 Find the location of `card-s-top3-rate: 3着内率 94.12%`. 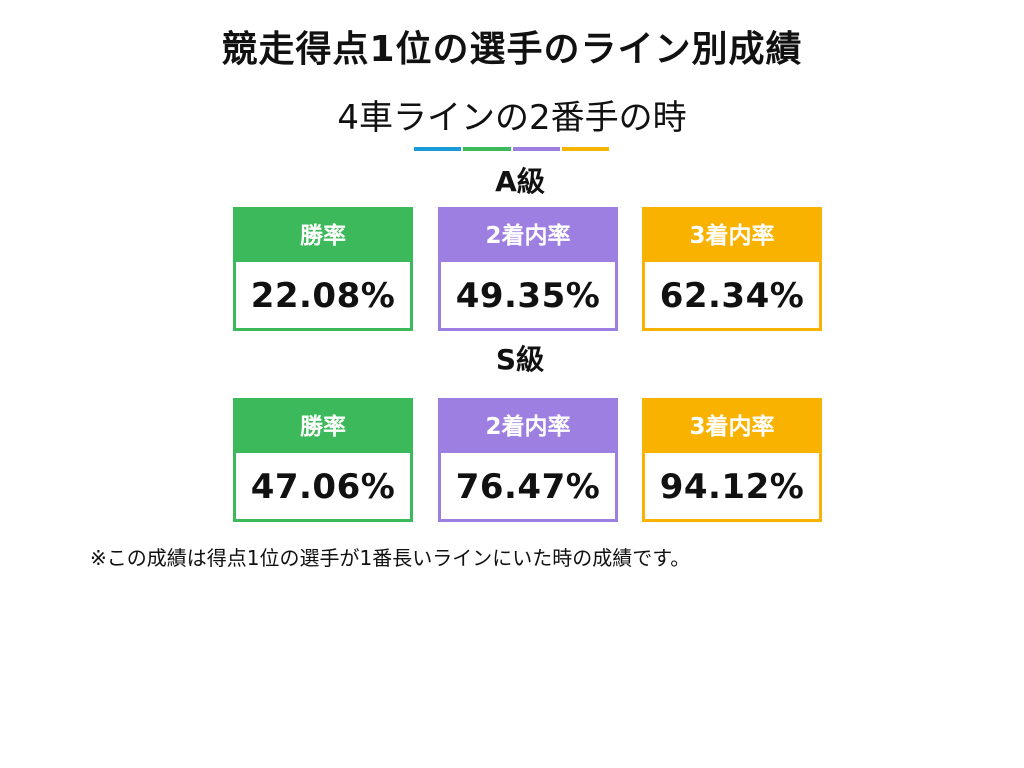

card-s-top3-rate: 3着内率 94.12% is located at coordinates (732, 460).